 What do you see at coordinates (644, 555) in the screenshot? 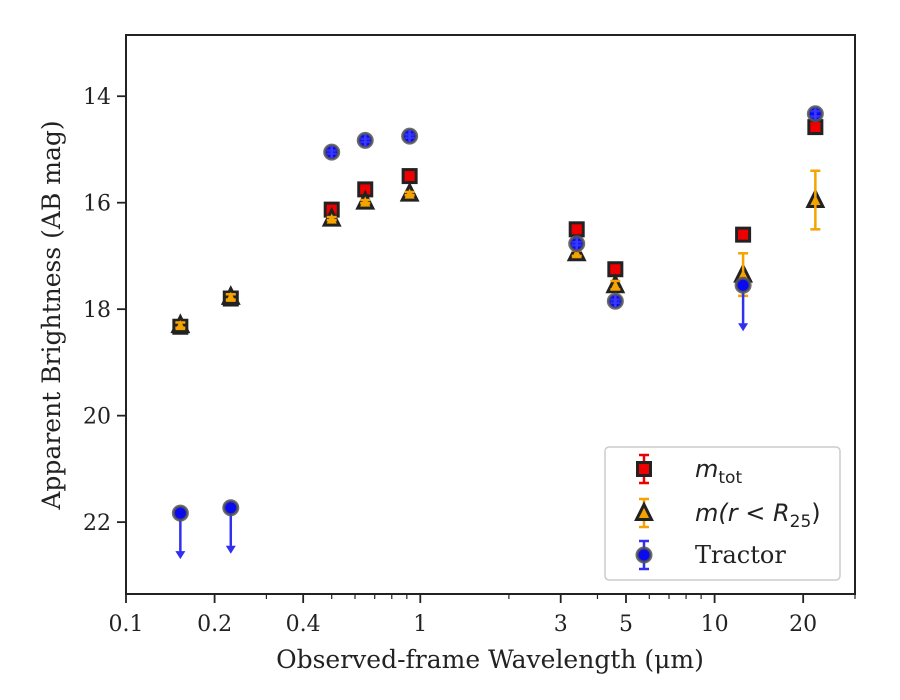
I see `legend-marker-tractor` at bounding box center [644, 555].